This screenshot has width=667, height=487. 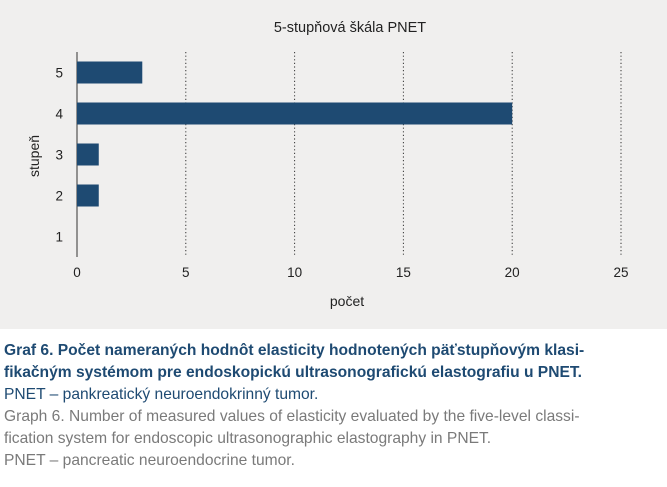 I want to click on y-tick-label: 3, so click(x=59, y=155).